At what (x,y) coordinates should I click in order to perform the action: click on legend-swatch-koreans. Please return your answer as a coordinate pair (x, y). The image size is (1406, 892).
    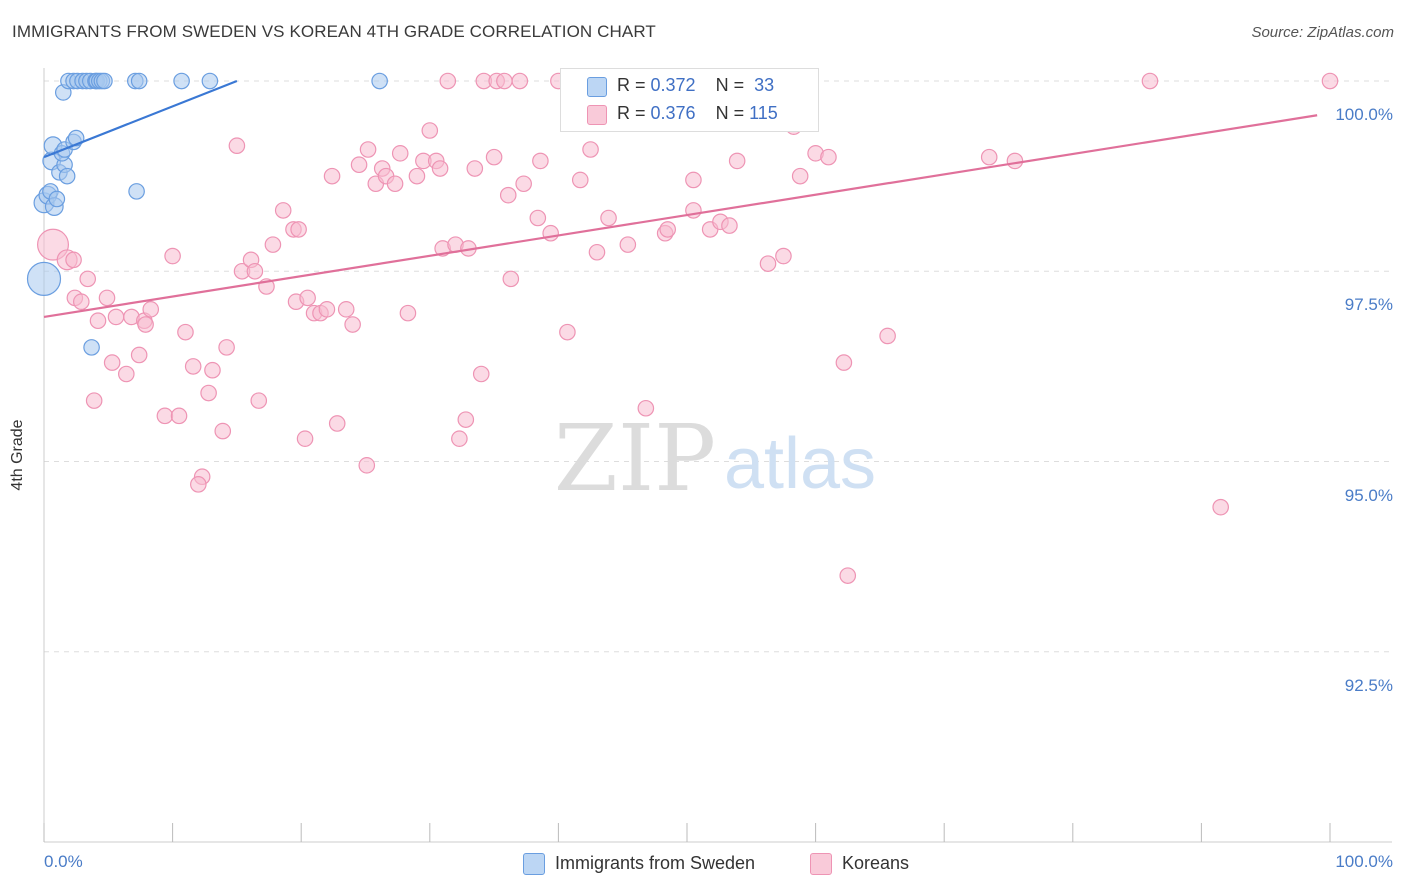
    Looking at the image, I should click on (597, 115).